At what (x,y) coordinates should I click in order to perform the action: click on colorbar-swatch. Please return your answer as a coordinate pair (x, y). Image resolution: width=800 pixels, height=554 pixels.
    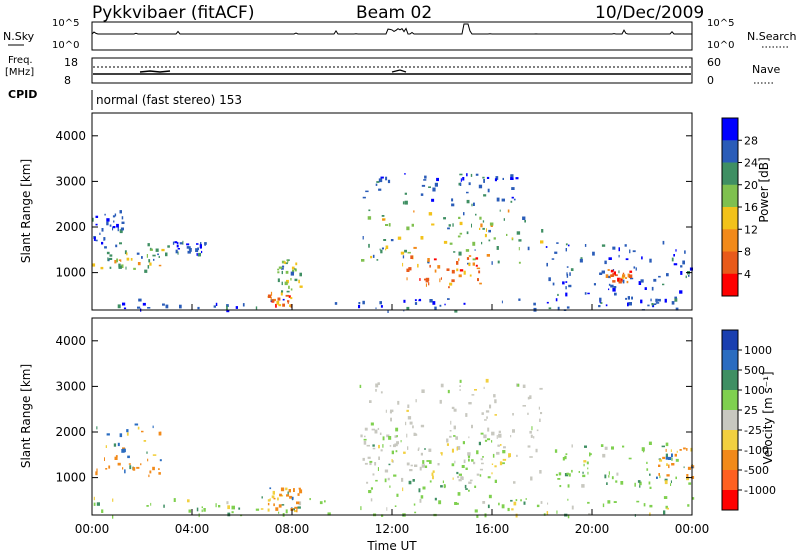
    Looking at the image, I should click on (730, 196).